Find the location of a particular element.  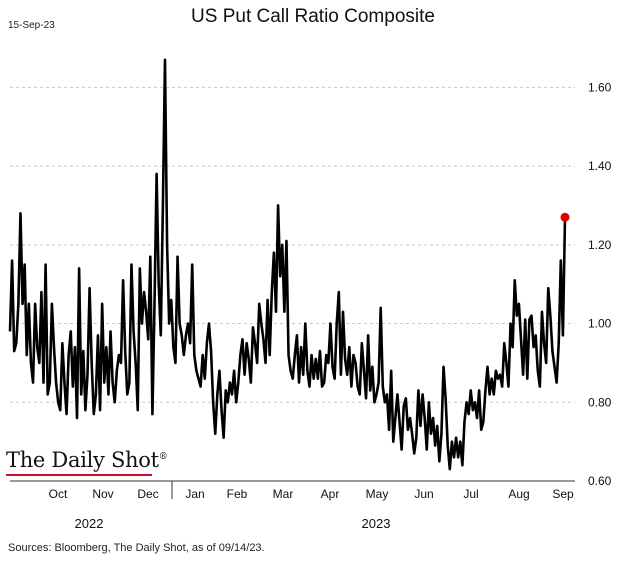

x-tick-label: Jun is located at coordinates (423, 494).